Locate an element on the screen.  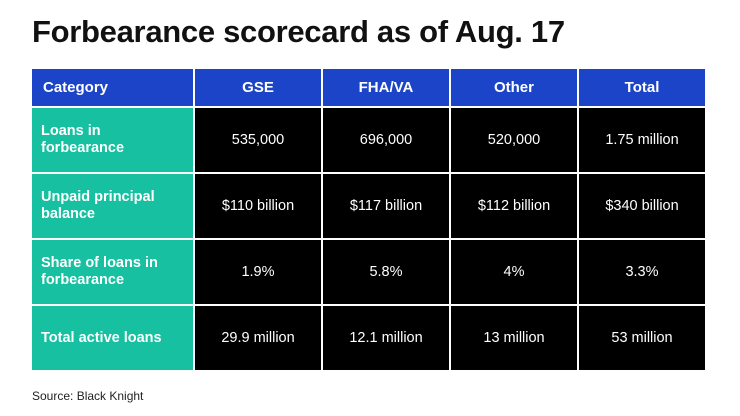
table-cell: 3.3% is located at coordinates (642, 272).